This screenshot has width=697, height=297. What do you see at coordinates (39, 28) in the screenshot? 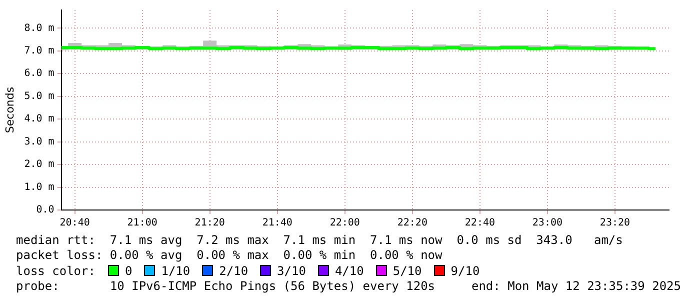
I see `y-tick-label: 8.0 m` at bounding box center [39, 28].